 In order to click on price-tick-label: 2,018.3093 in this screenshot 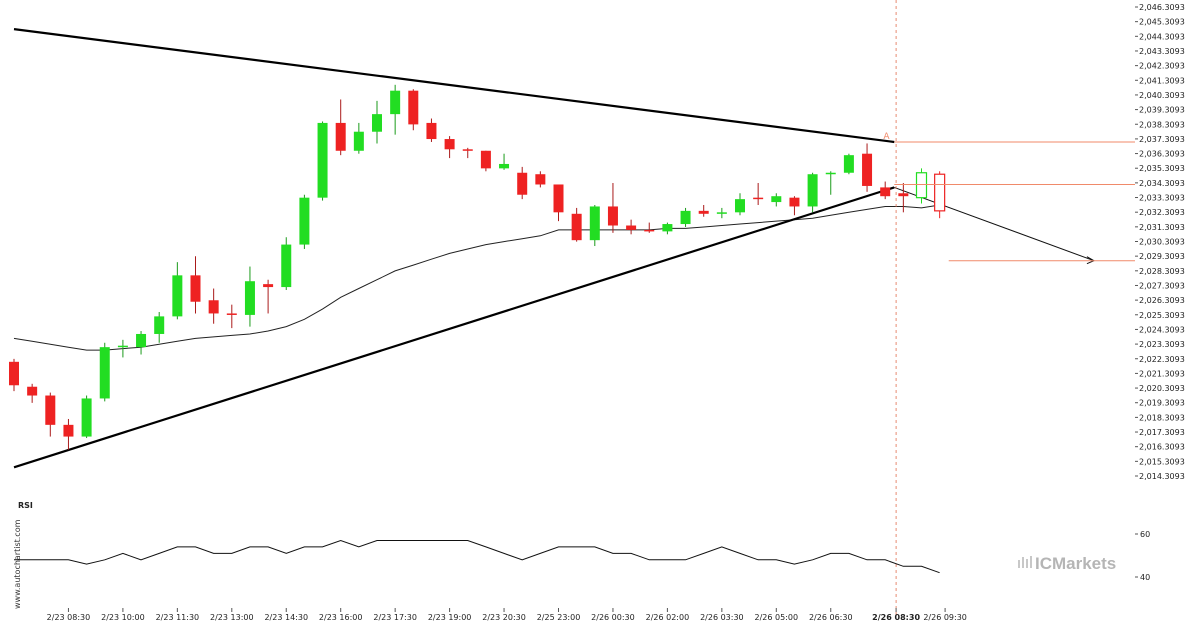, I will do `click(1162, 417)`.